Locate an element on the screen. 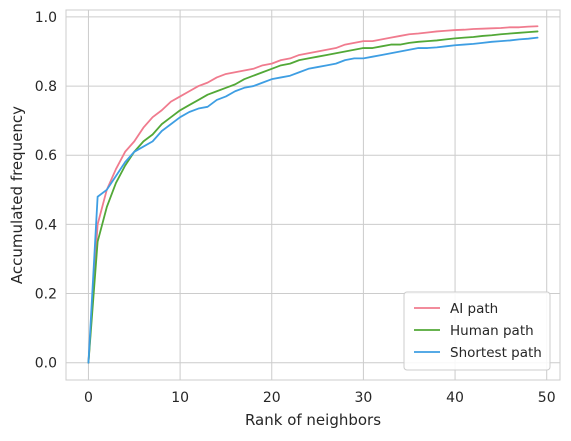  x-tick-label: 50 is located at coordinates (547, 398).